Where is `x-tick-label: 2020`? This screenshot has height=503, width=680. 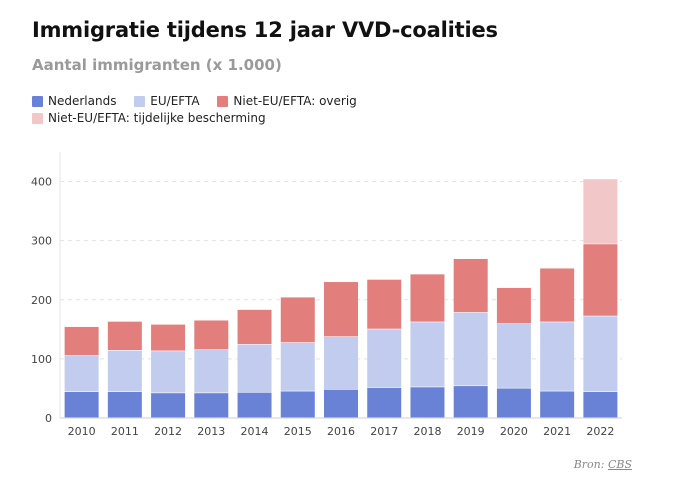
x-tick-label: 2020 is located at coordinates (514, 431).